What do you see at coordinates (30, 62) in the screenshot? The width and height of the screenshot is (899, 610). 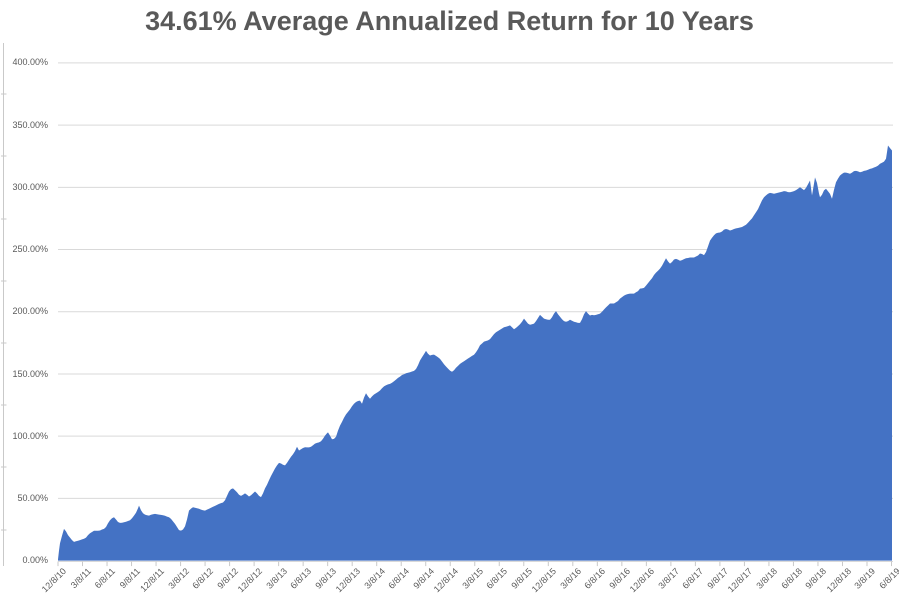 I see `y-tick-label: 400.00%` at bounding box center [30, 62].